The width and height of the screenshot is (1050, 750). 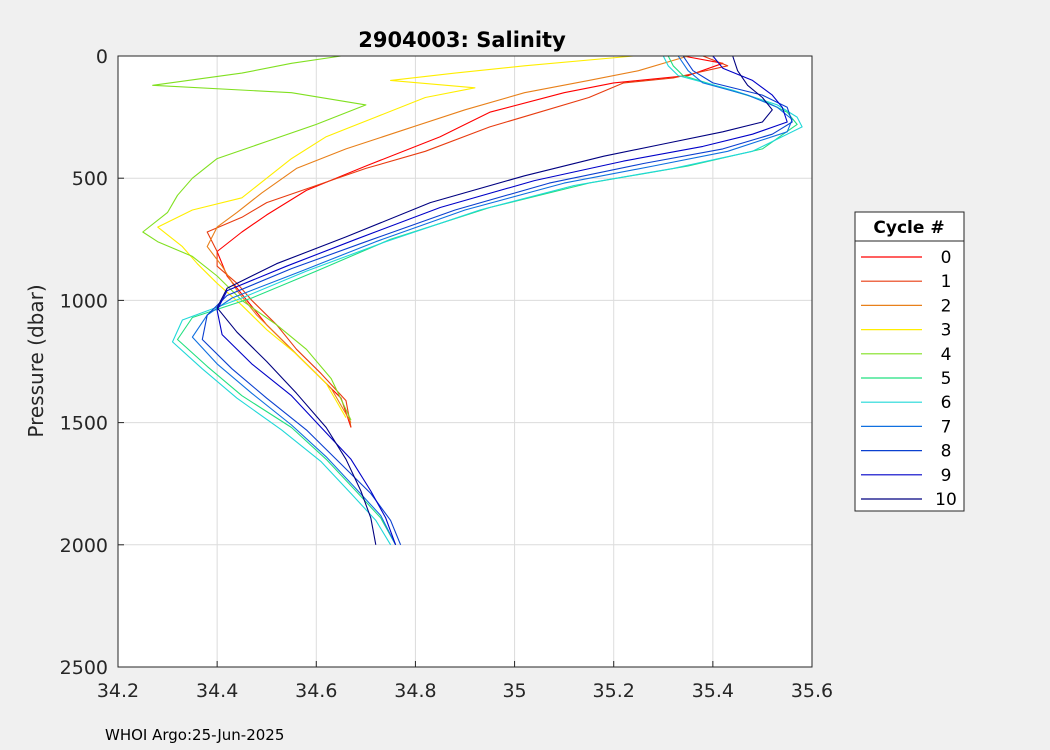 I want to click on legend-label-cycle-9: 9, so click(x=946, y=476).